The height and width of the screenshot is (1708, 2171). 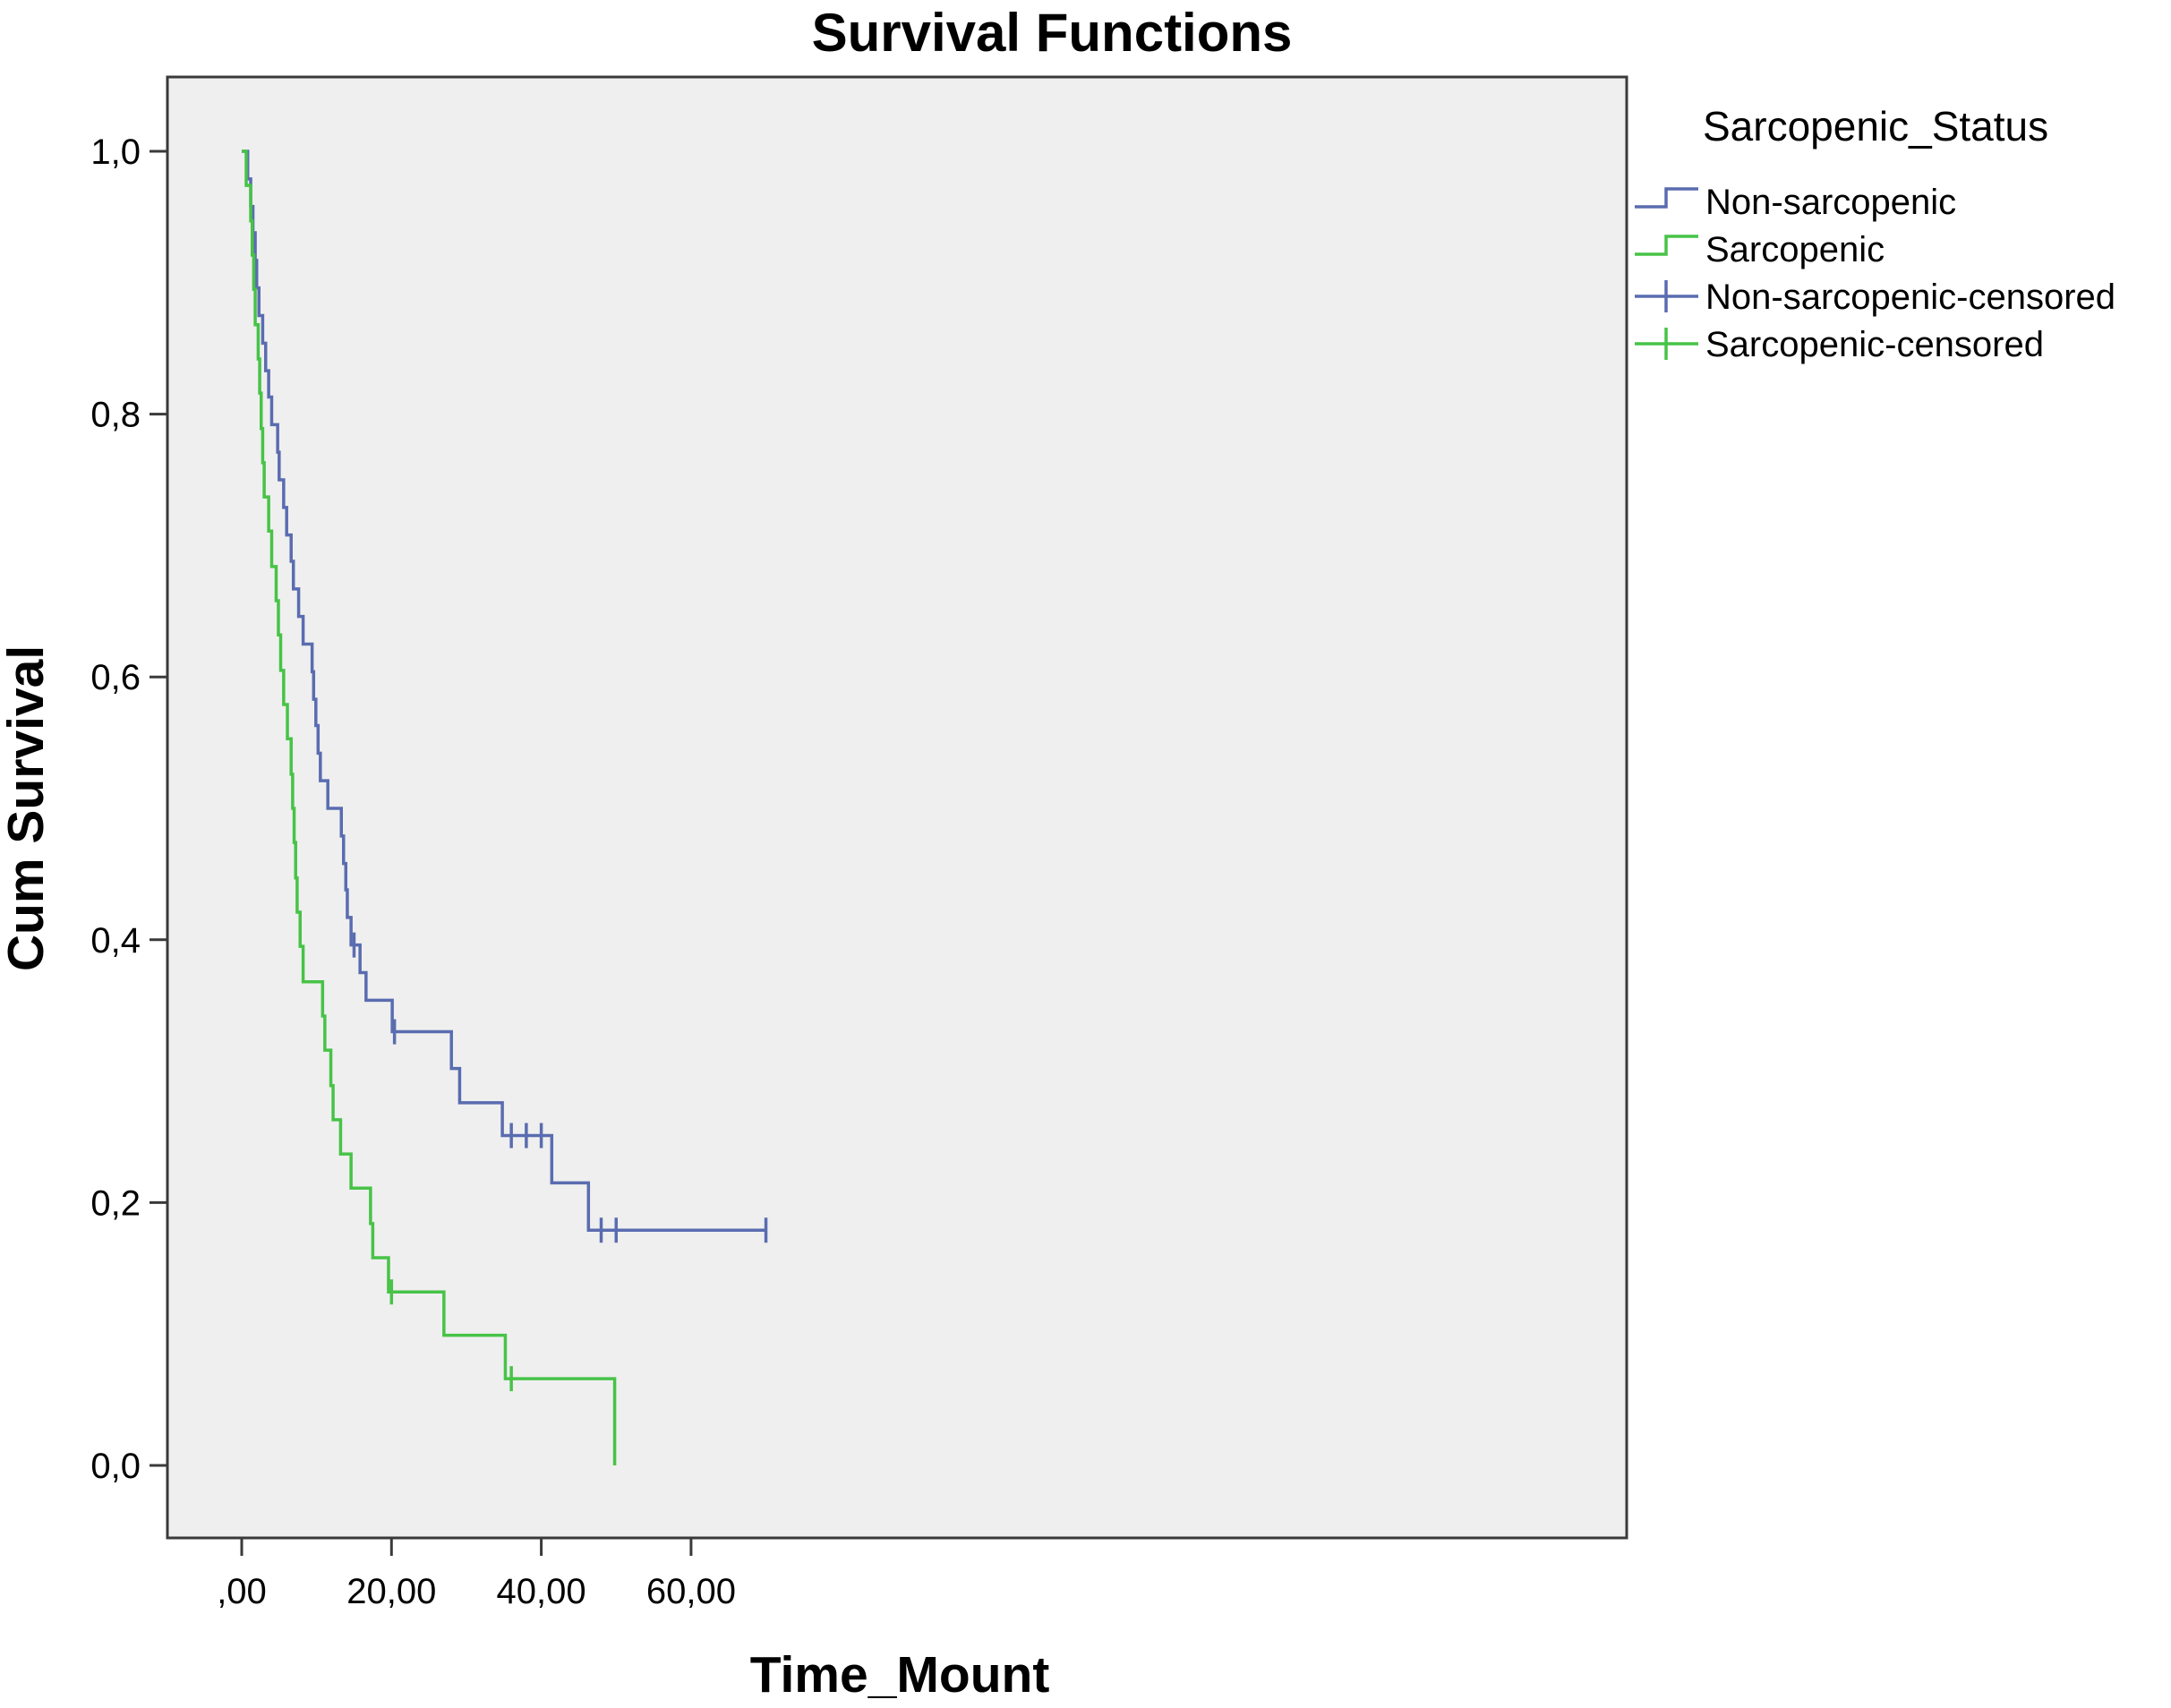 I want to click on y-axis: 0,0 0,2 0,4 0,6 0,8 1,0, so click(x=128, y=809).